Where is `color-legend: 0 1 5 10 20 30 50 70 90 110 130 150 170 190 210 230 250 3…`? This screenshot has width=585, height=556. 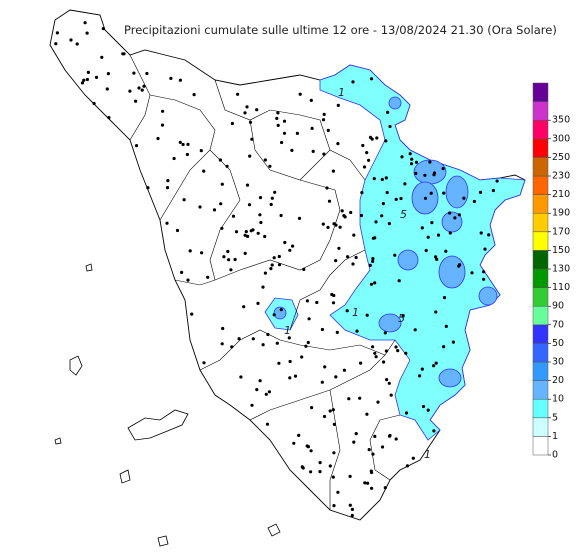
color-legend: 0 1 5 10 20 30 50 70 90 110 130 150 170 190 210 230 250 3… is located at coordinates (551, 271).